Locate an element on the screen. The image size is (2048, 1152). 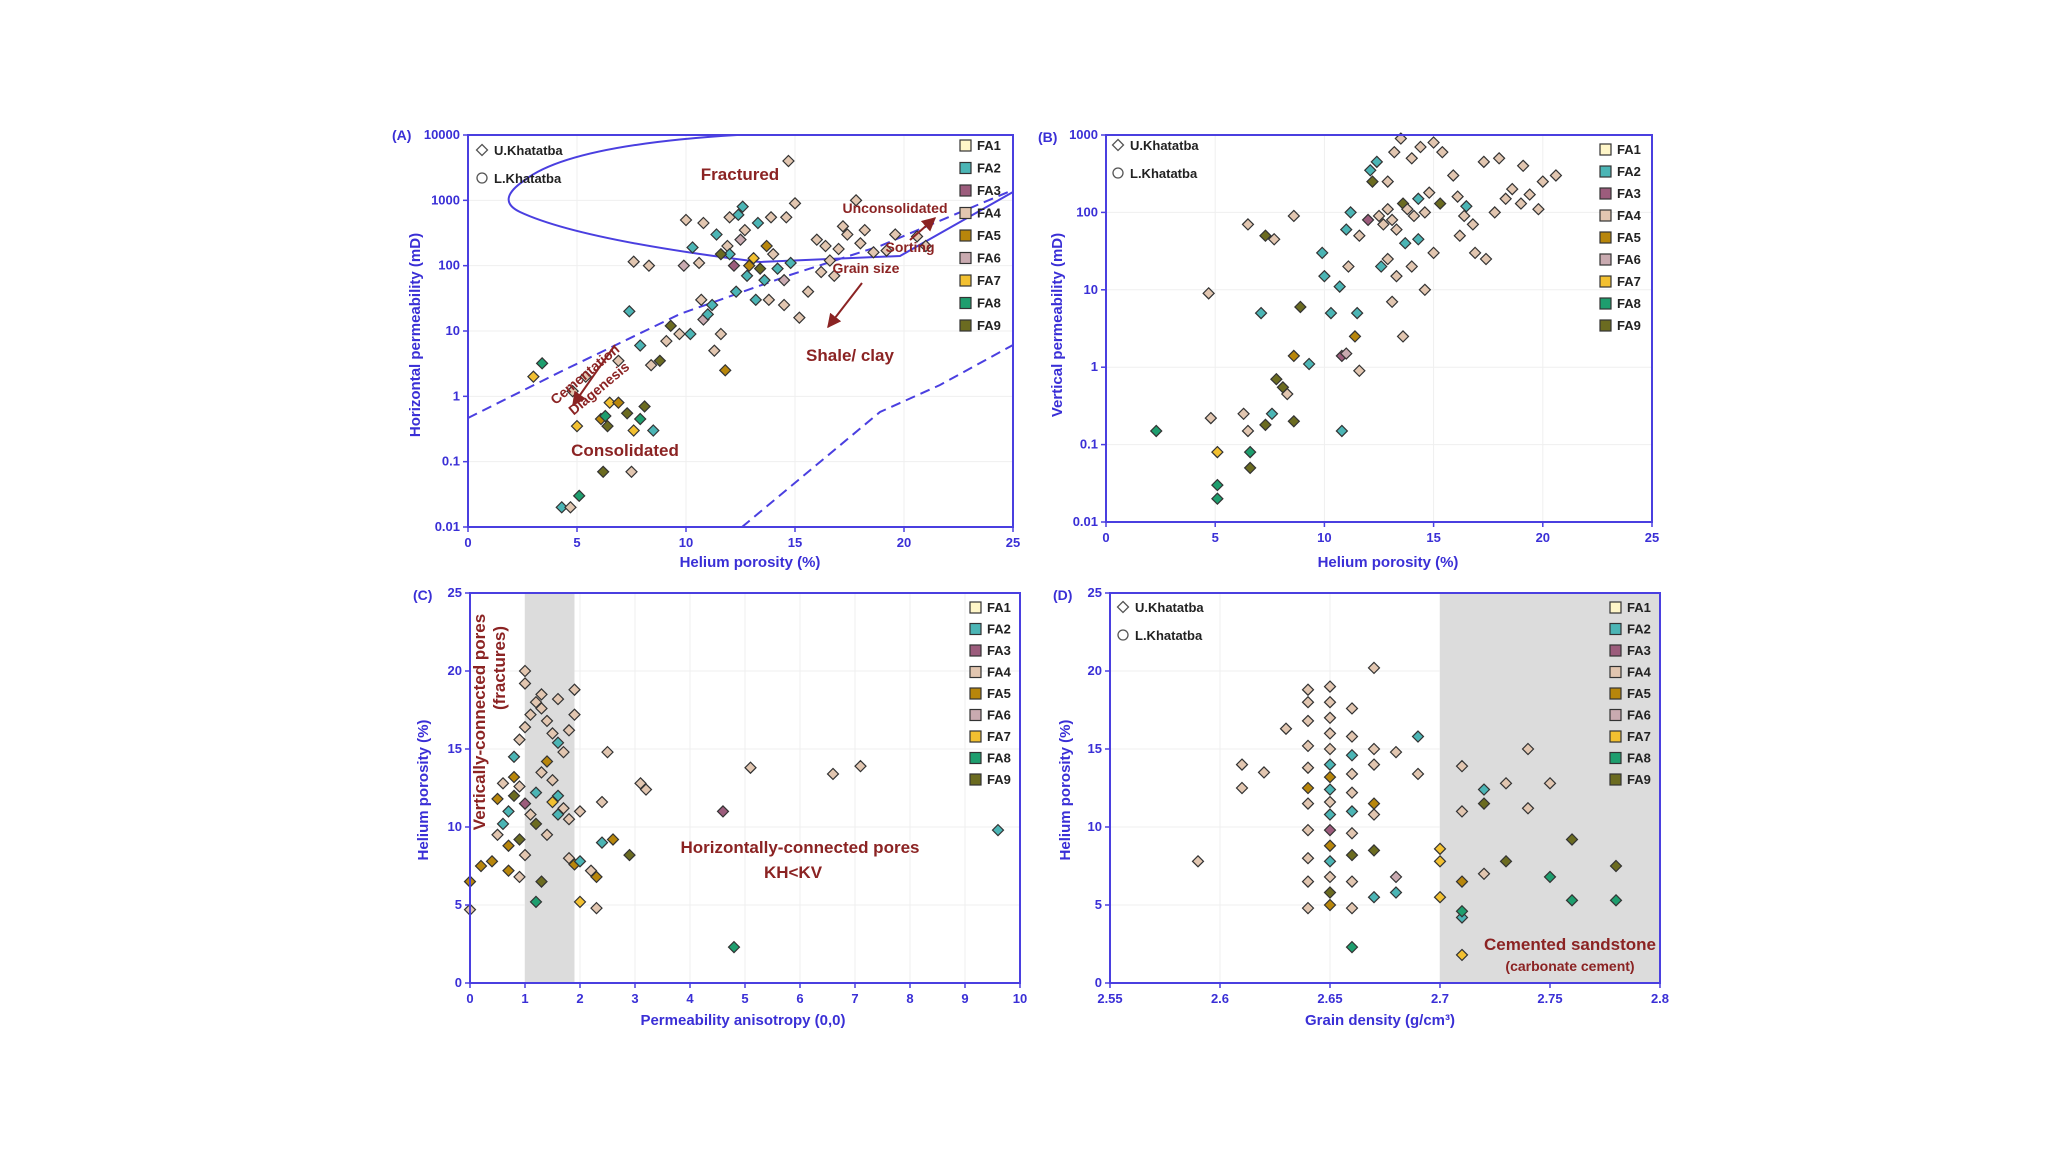
legend-label-fa8: FA8 is located at coordinates (989, 303).